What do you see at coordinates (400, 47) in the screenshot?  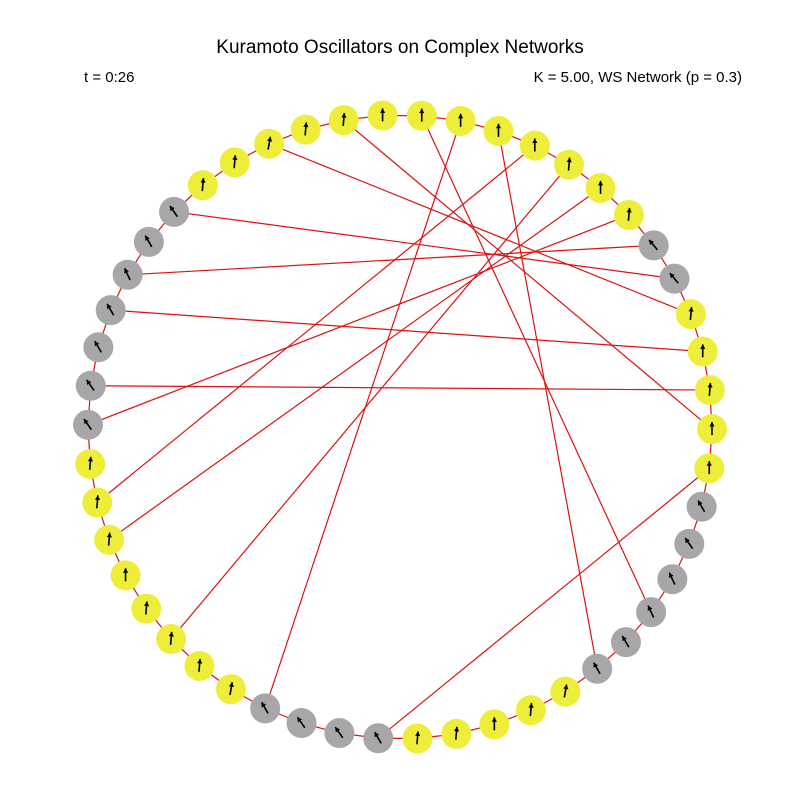 I see `figure-title: Kuramoto Oscillators on Complex Networks` at bounding box center [400, 47].